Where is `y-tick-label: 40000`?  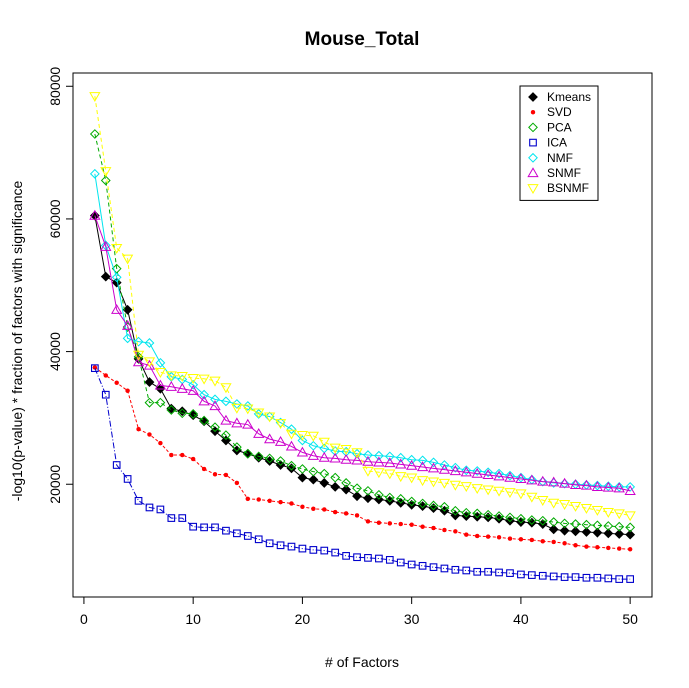 y-tick-label: 40000 is located at coordinates (55, 351).